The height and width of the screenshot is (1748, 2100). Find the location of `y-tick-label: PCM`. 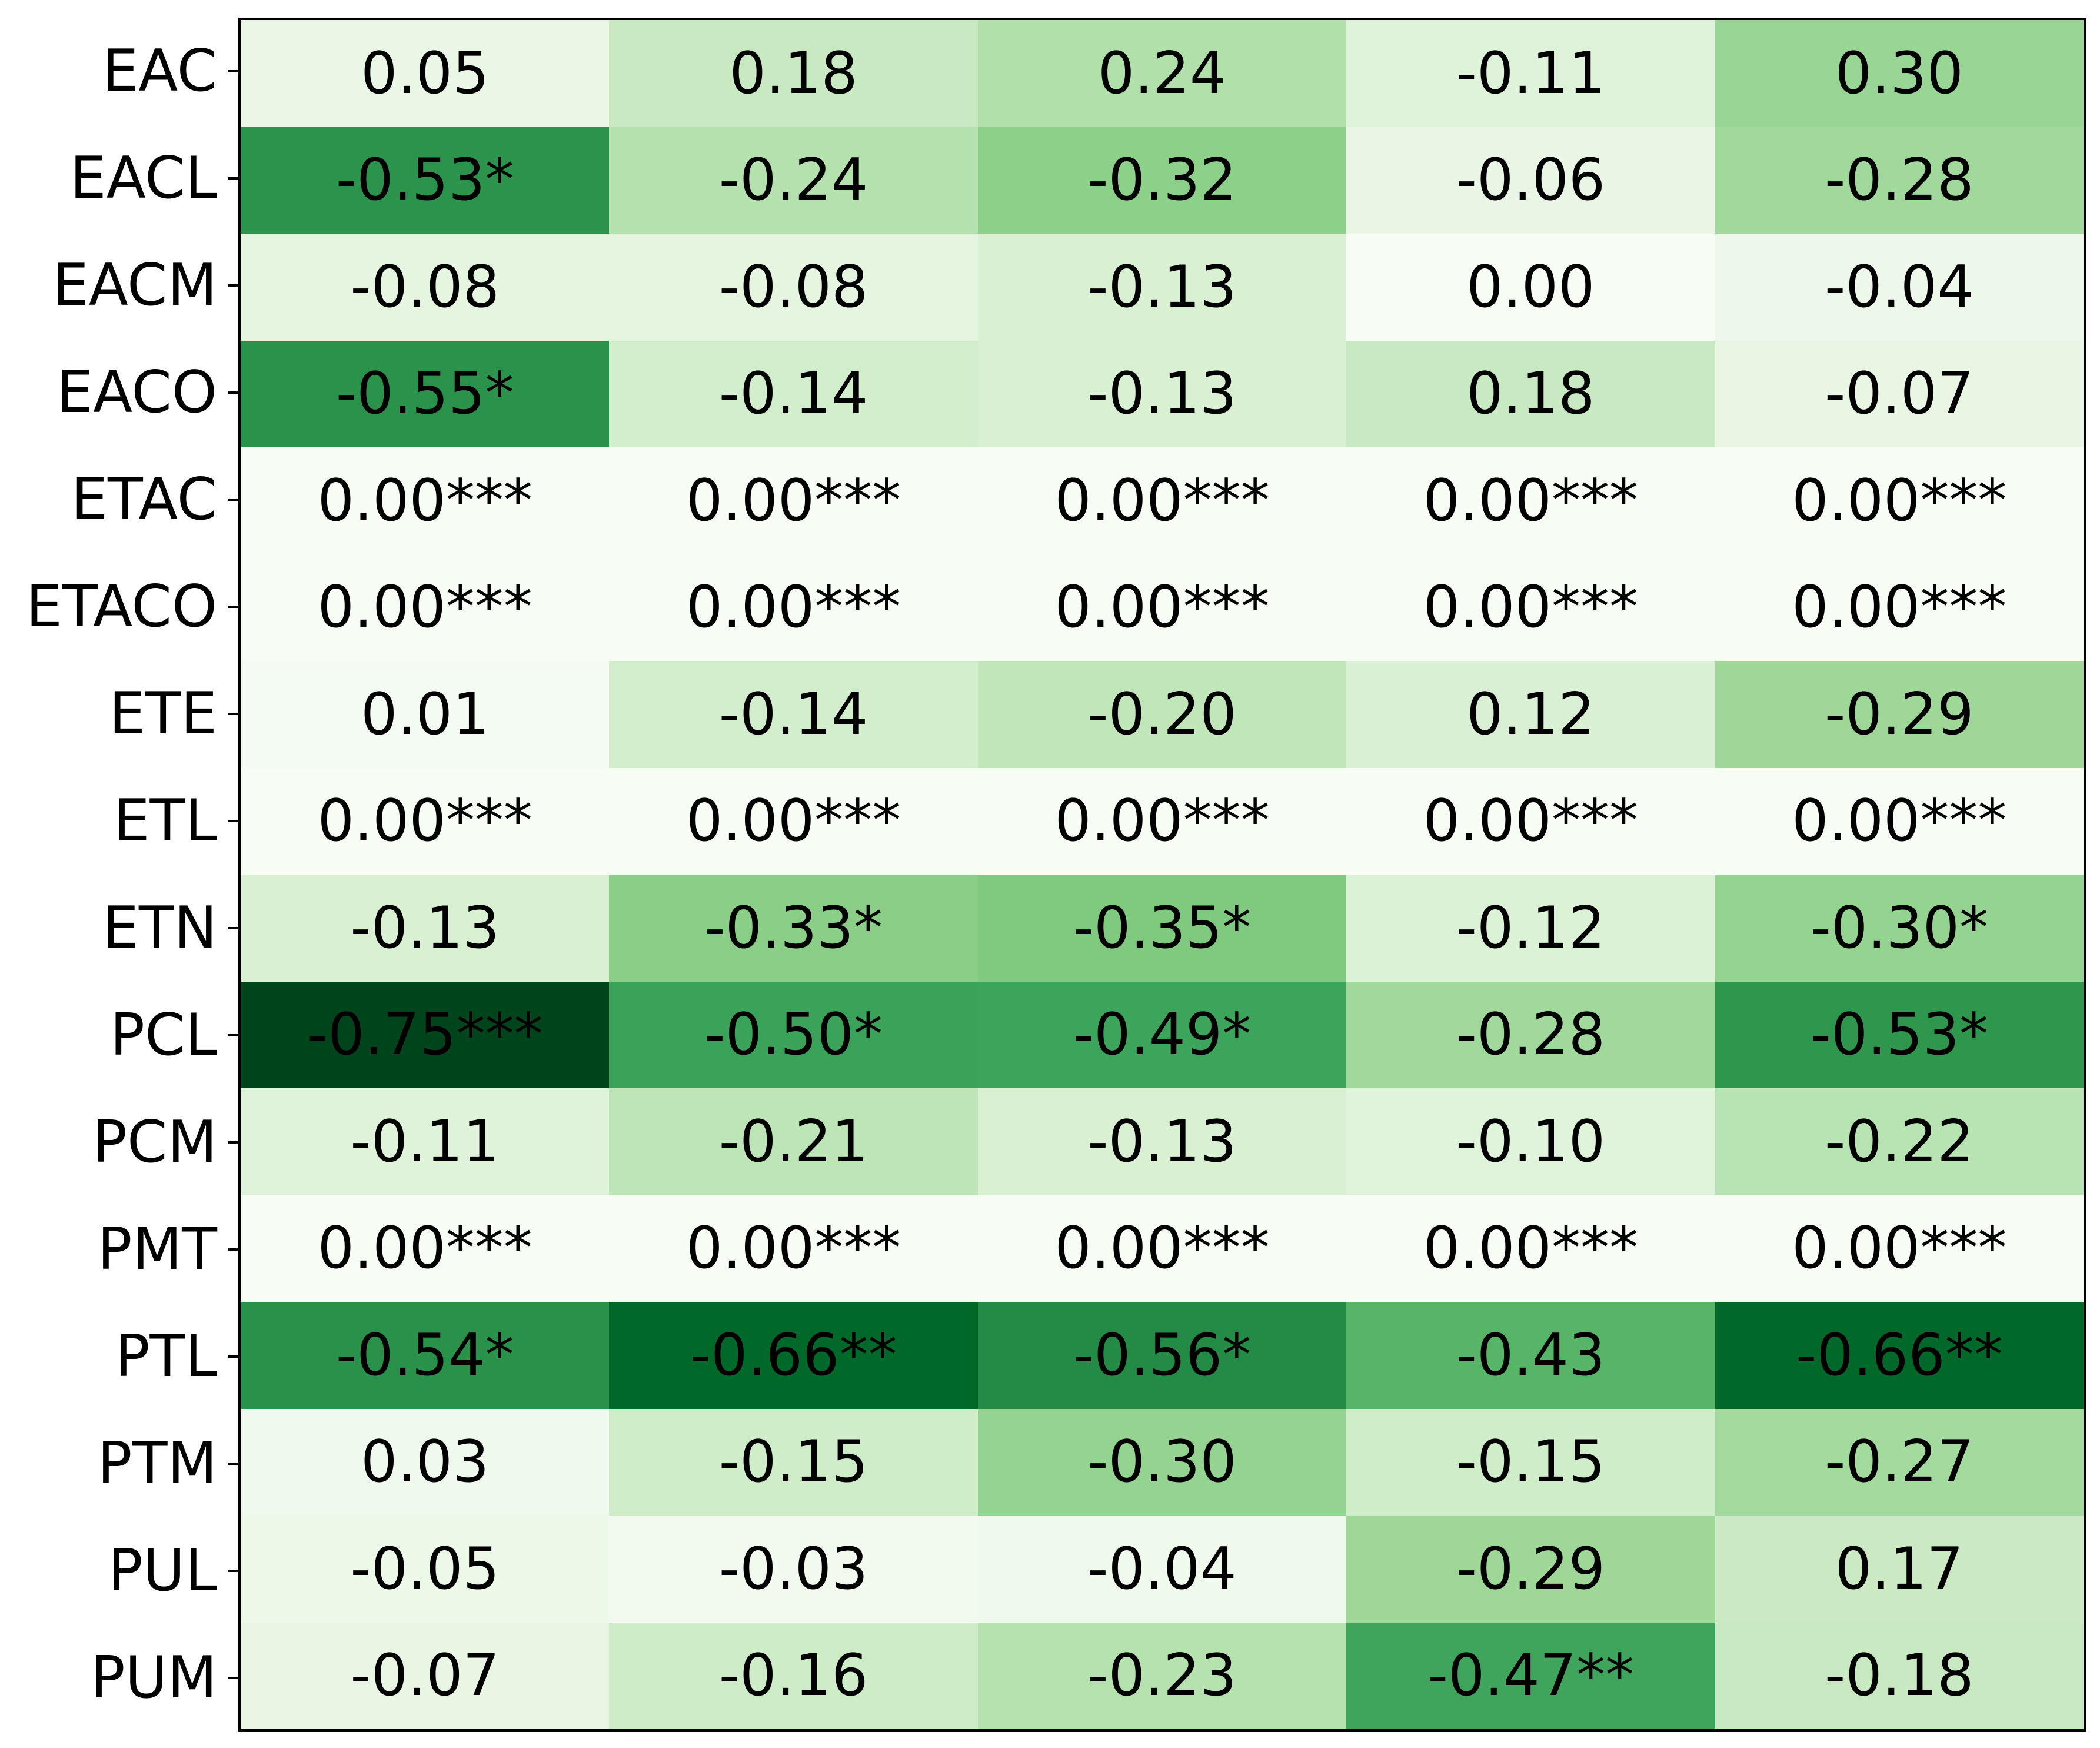

y-tick-label: PCM is located at coordinates (119, 1142).